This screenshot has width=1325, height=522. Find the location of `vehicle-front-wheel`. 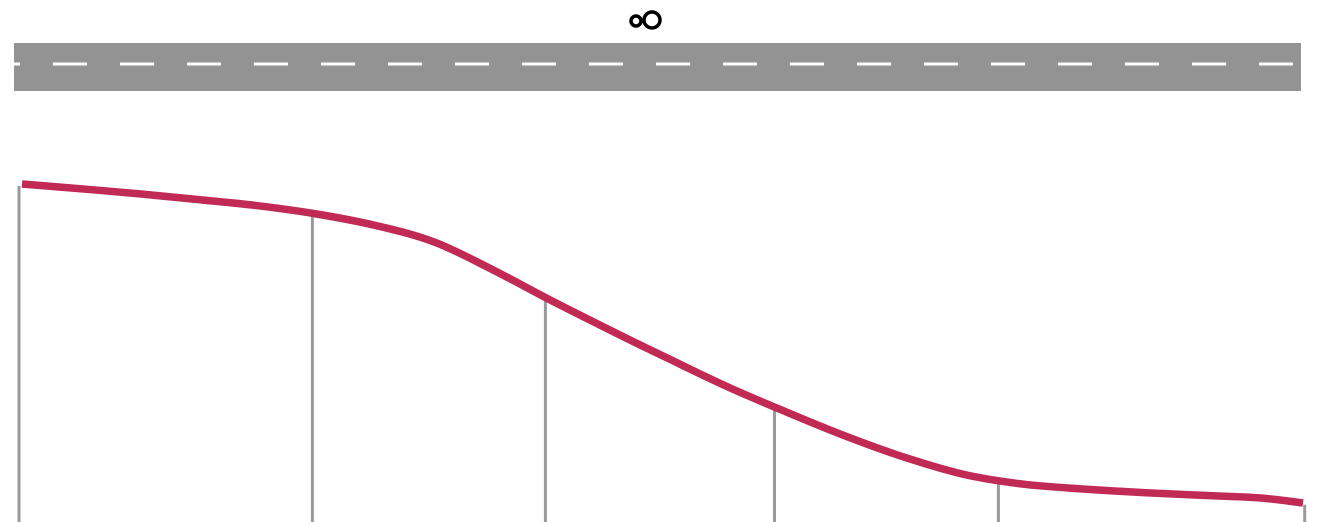

vehicle-front-wheel is located at coordinates (652, 20).